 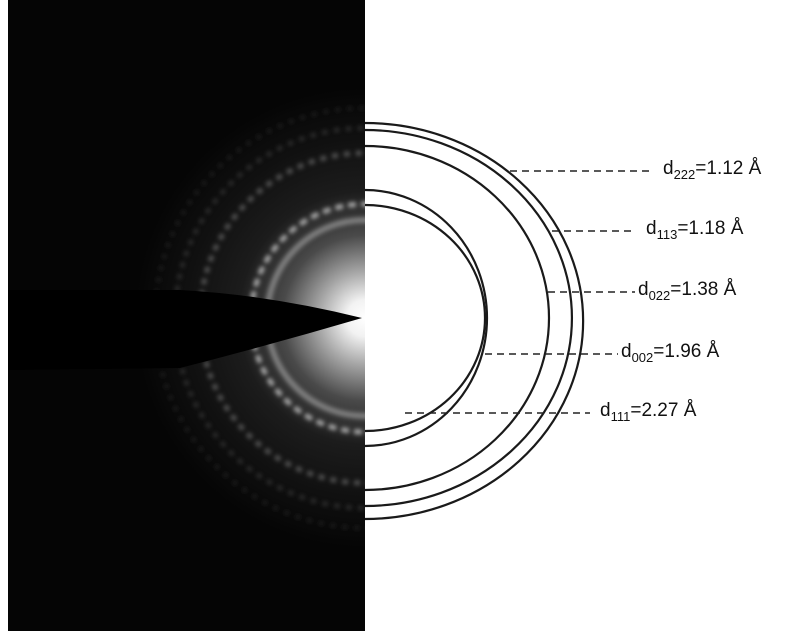 What do you see at coordinates (687, 291) in the screenshot?
I see `label-d022: d022=1.38 Å` at bounding box center [687, 291].